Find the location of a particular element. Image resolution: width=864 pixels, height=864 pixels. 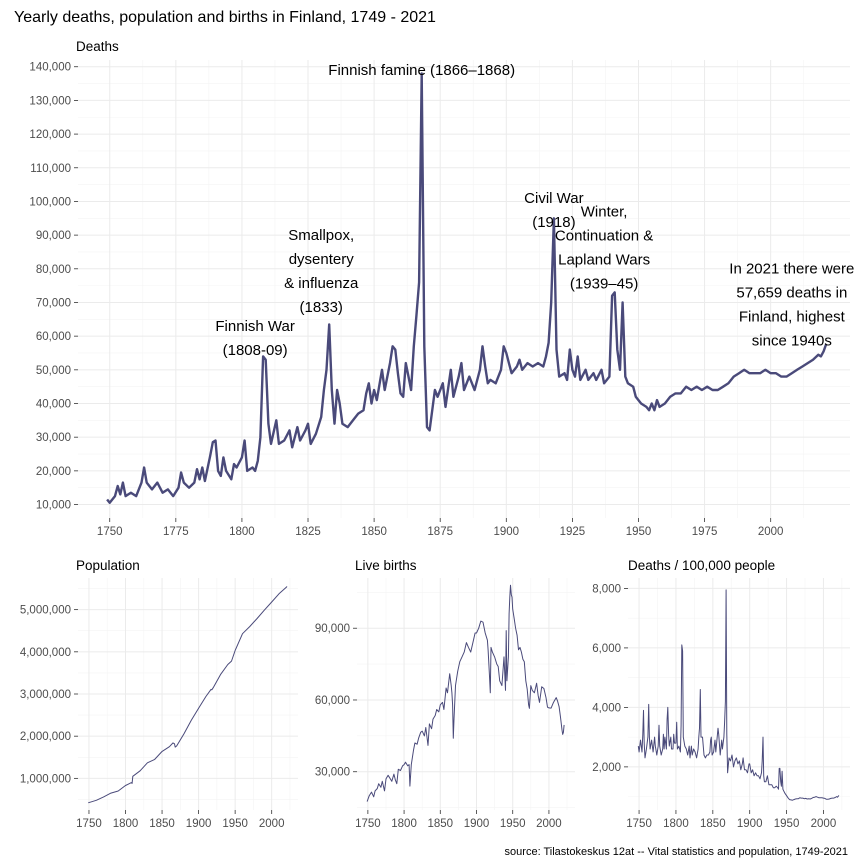

live-births-title: Live births is located at coordinates (386, 565).